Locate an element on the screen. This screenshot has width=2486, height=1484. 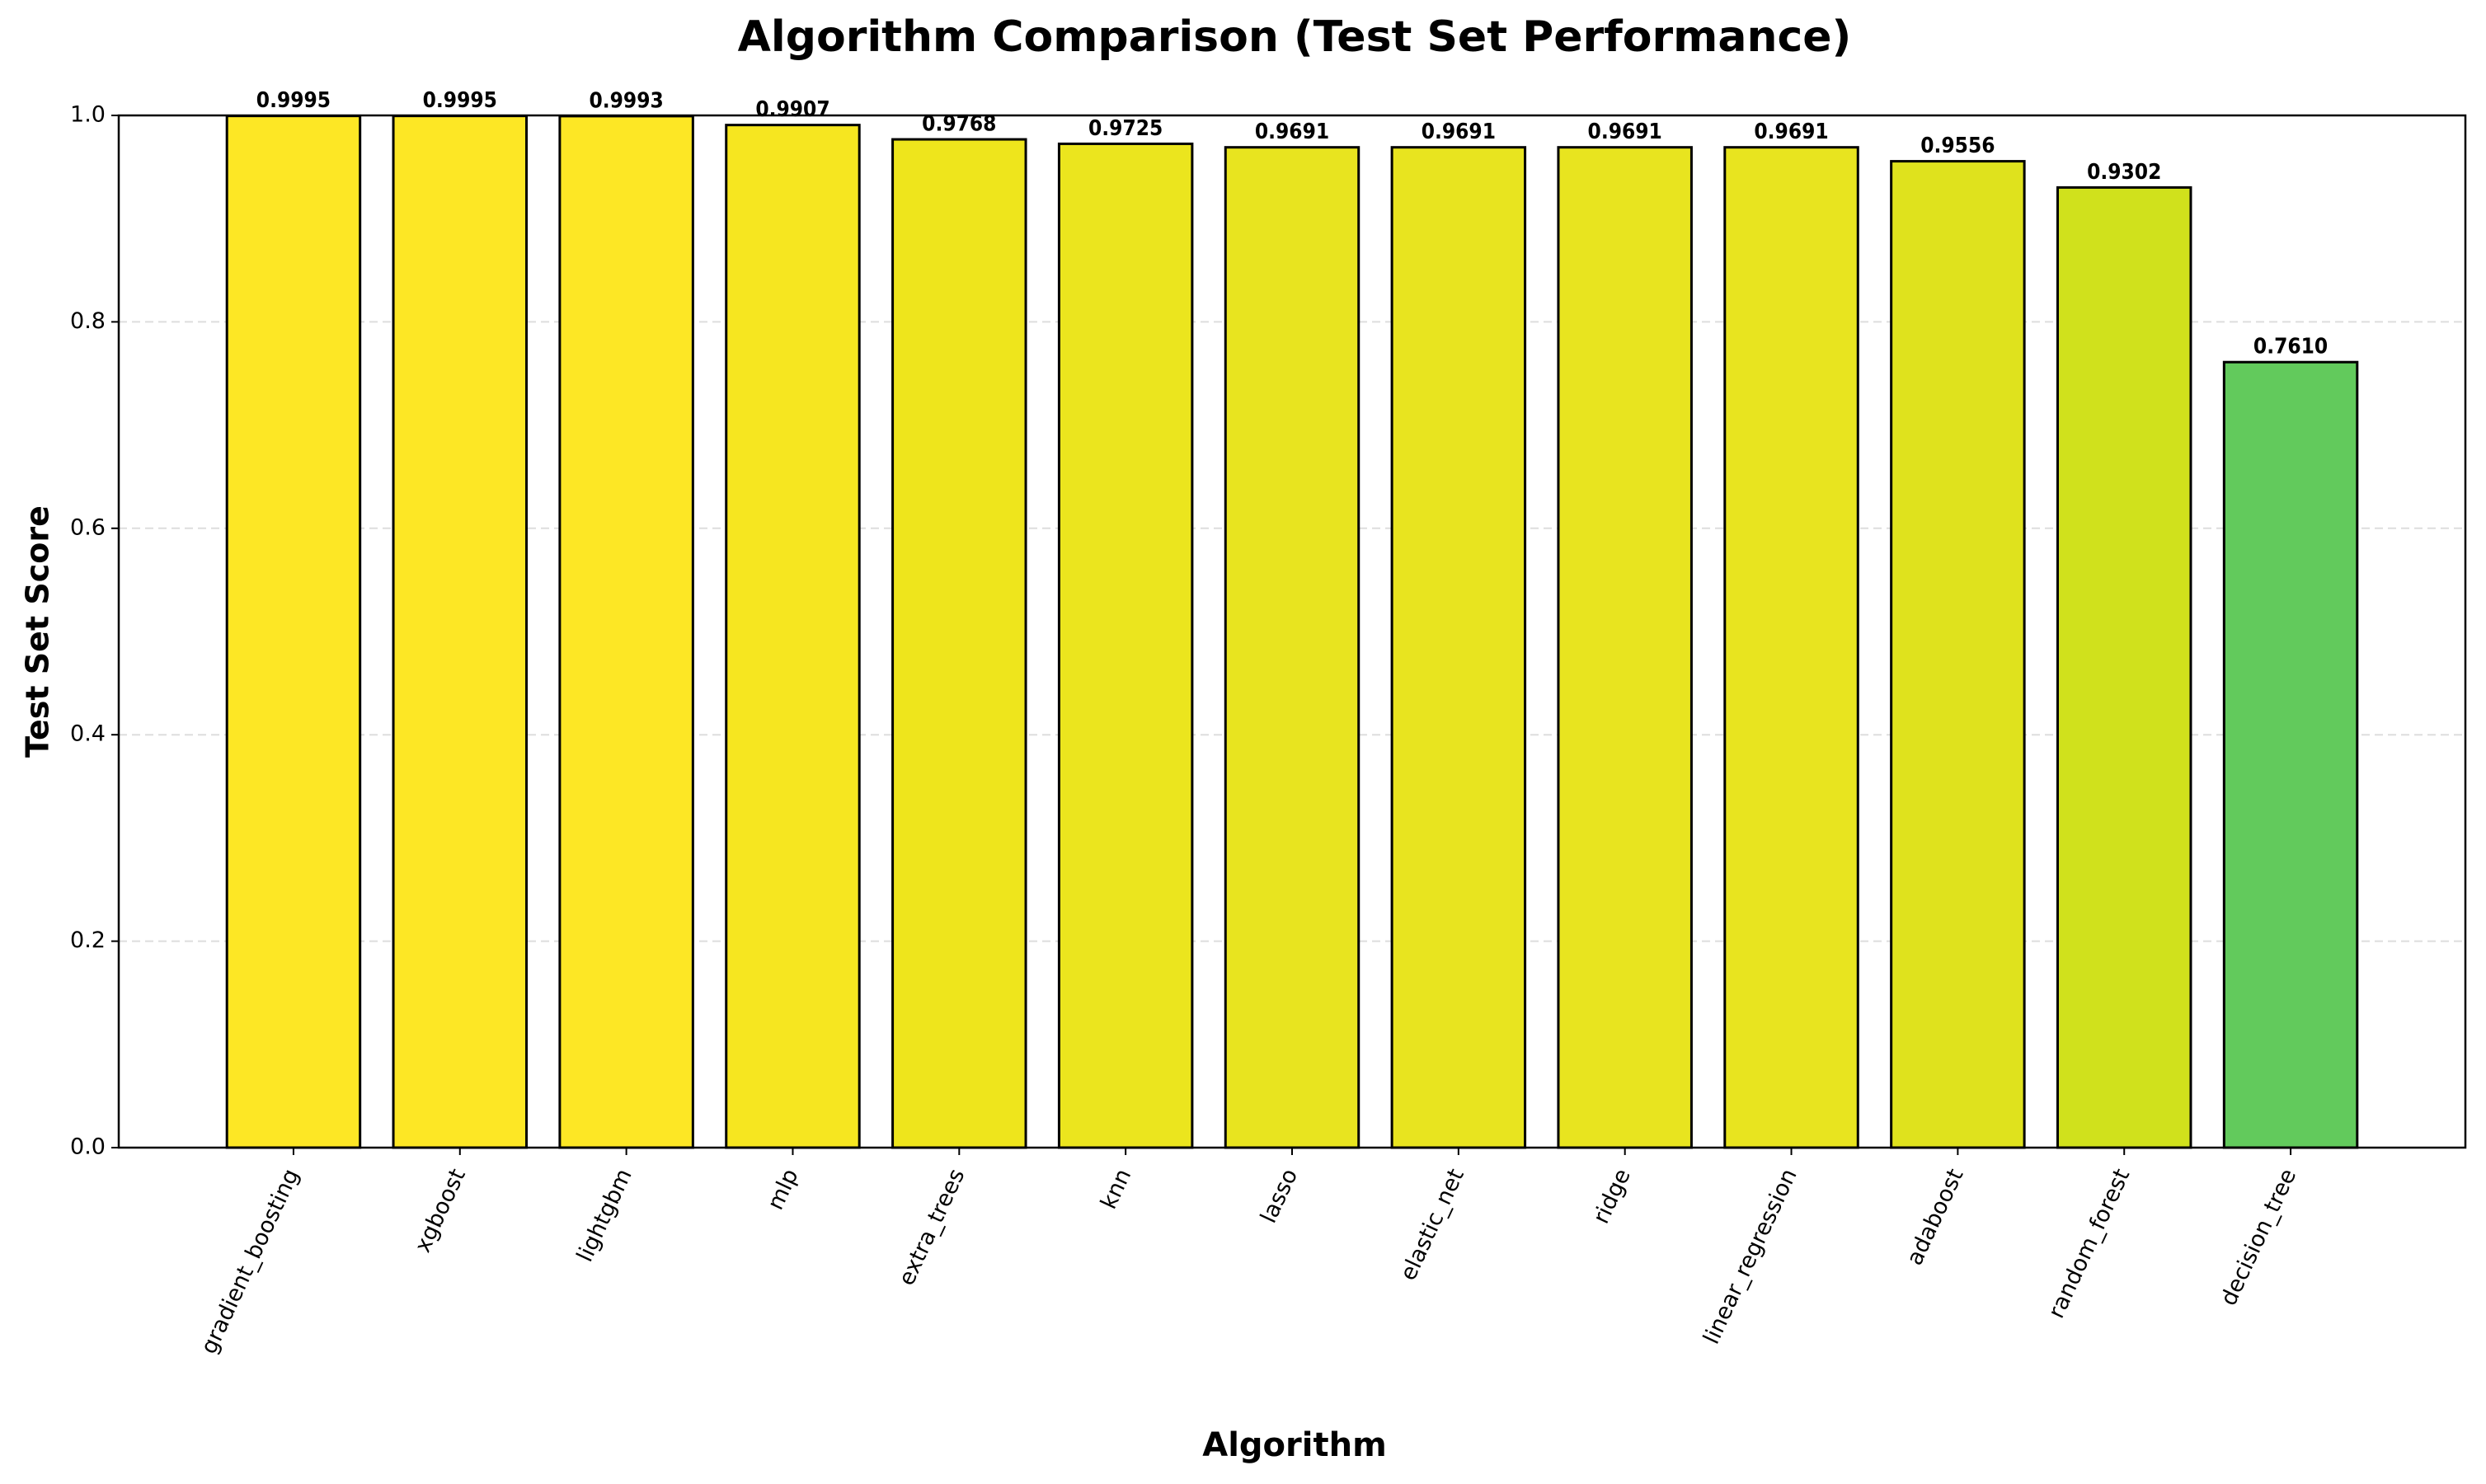
y-tick-label: 0.2 is located at coordinates (88, 940).